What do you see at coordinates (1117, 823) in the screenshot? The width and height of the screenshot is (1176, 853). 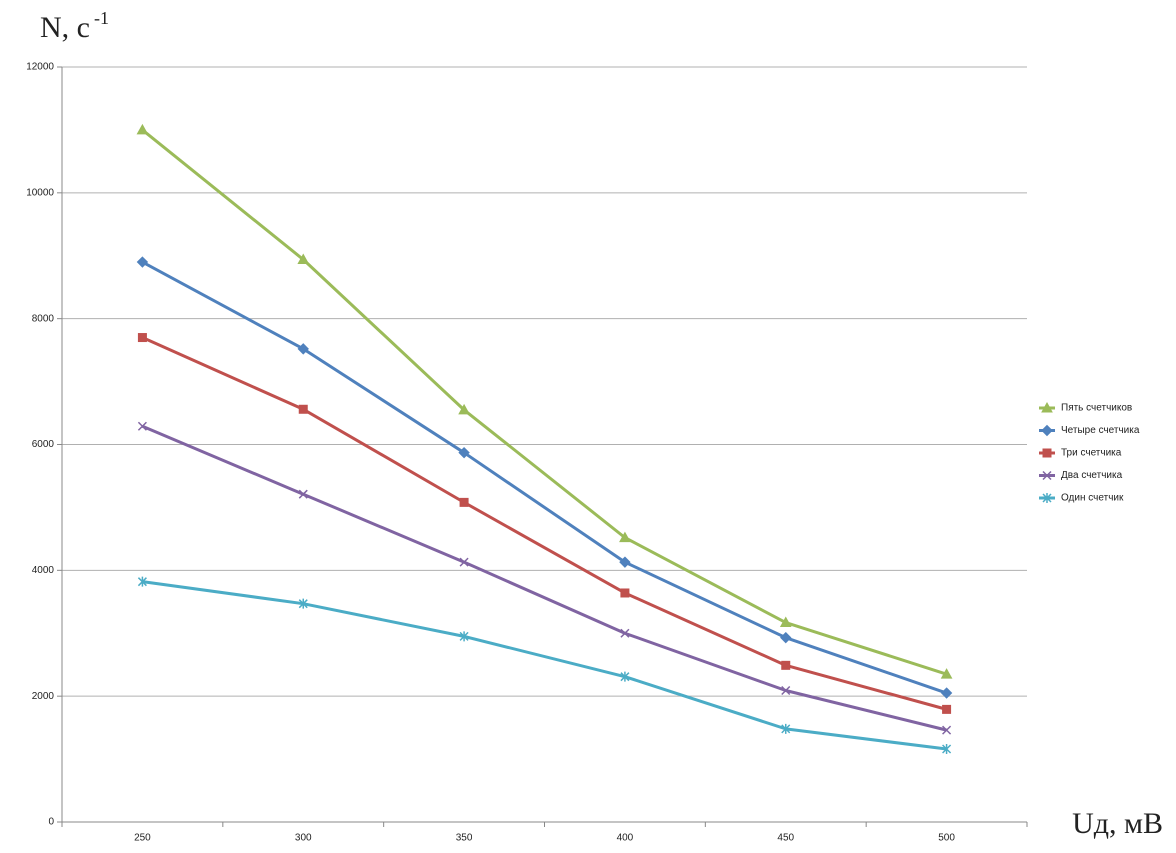 I see `x-axis-label: Uд, мВ` at bounding box center [1117, 823].